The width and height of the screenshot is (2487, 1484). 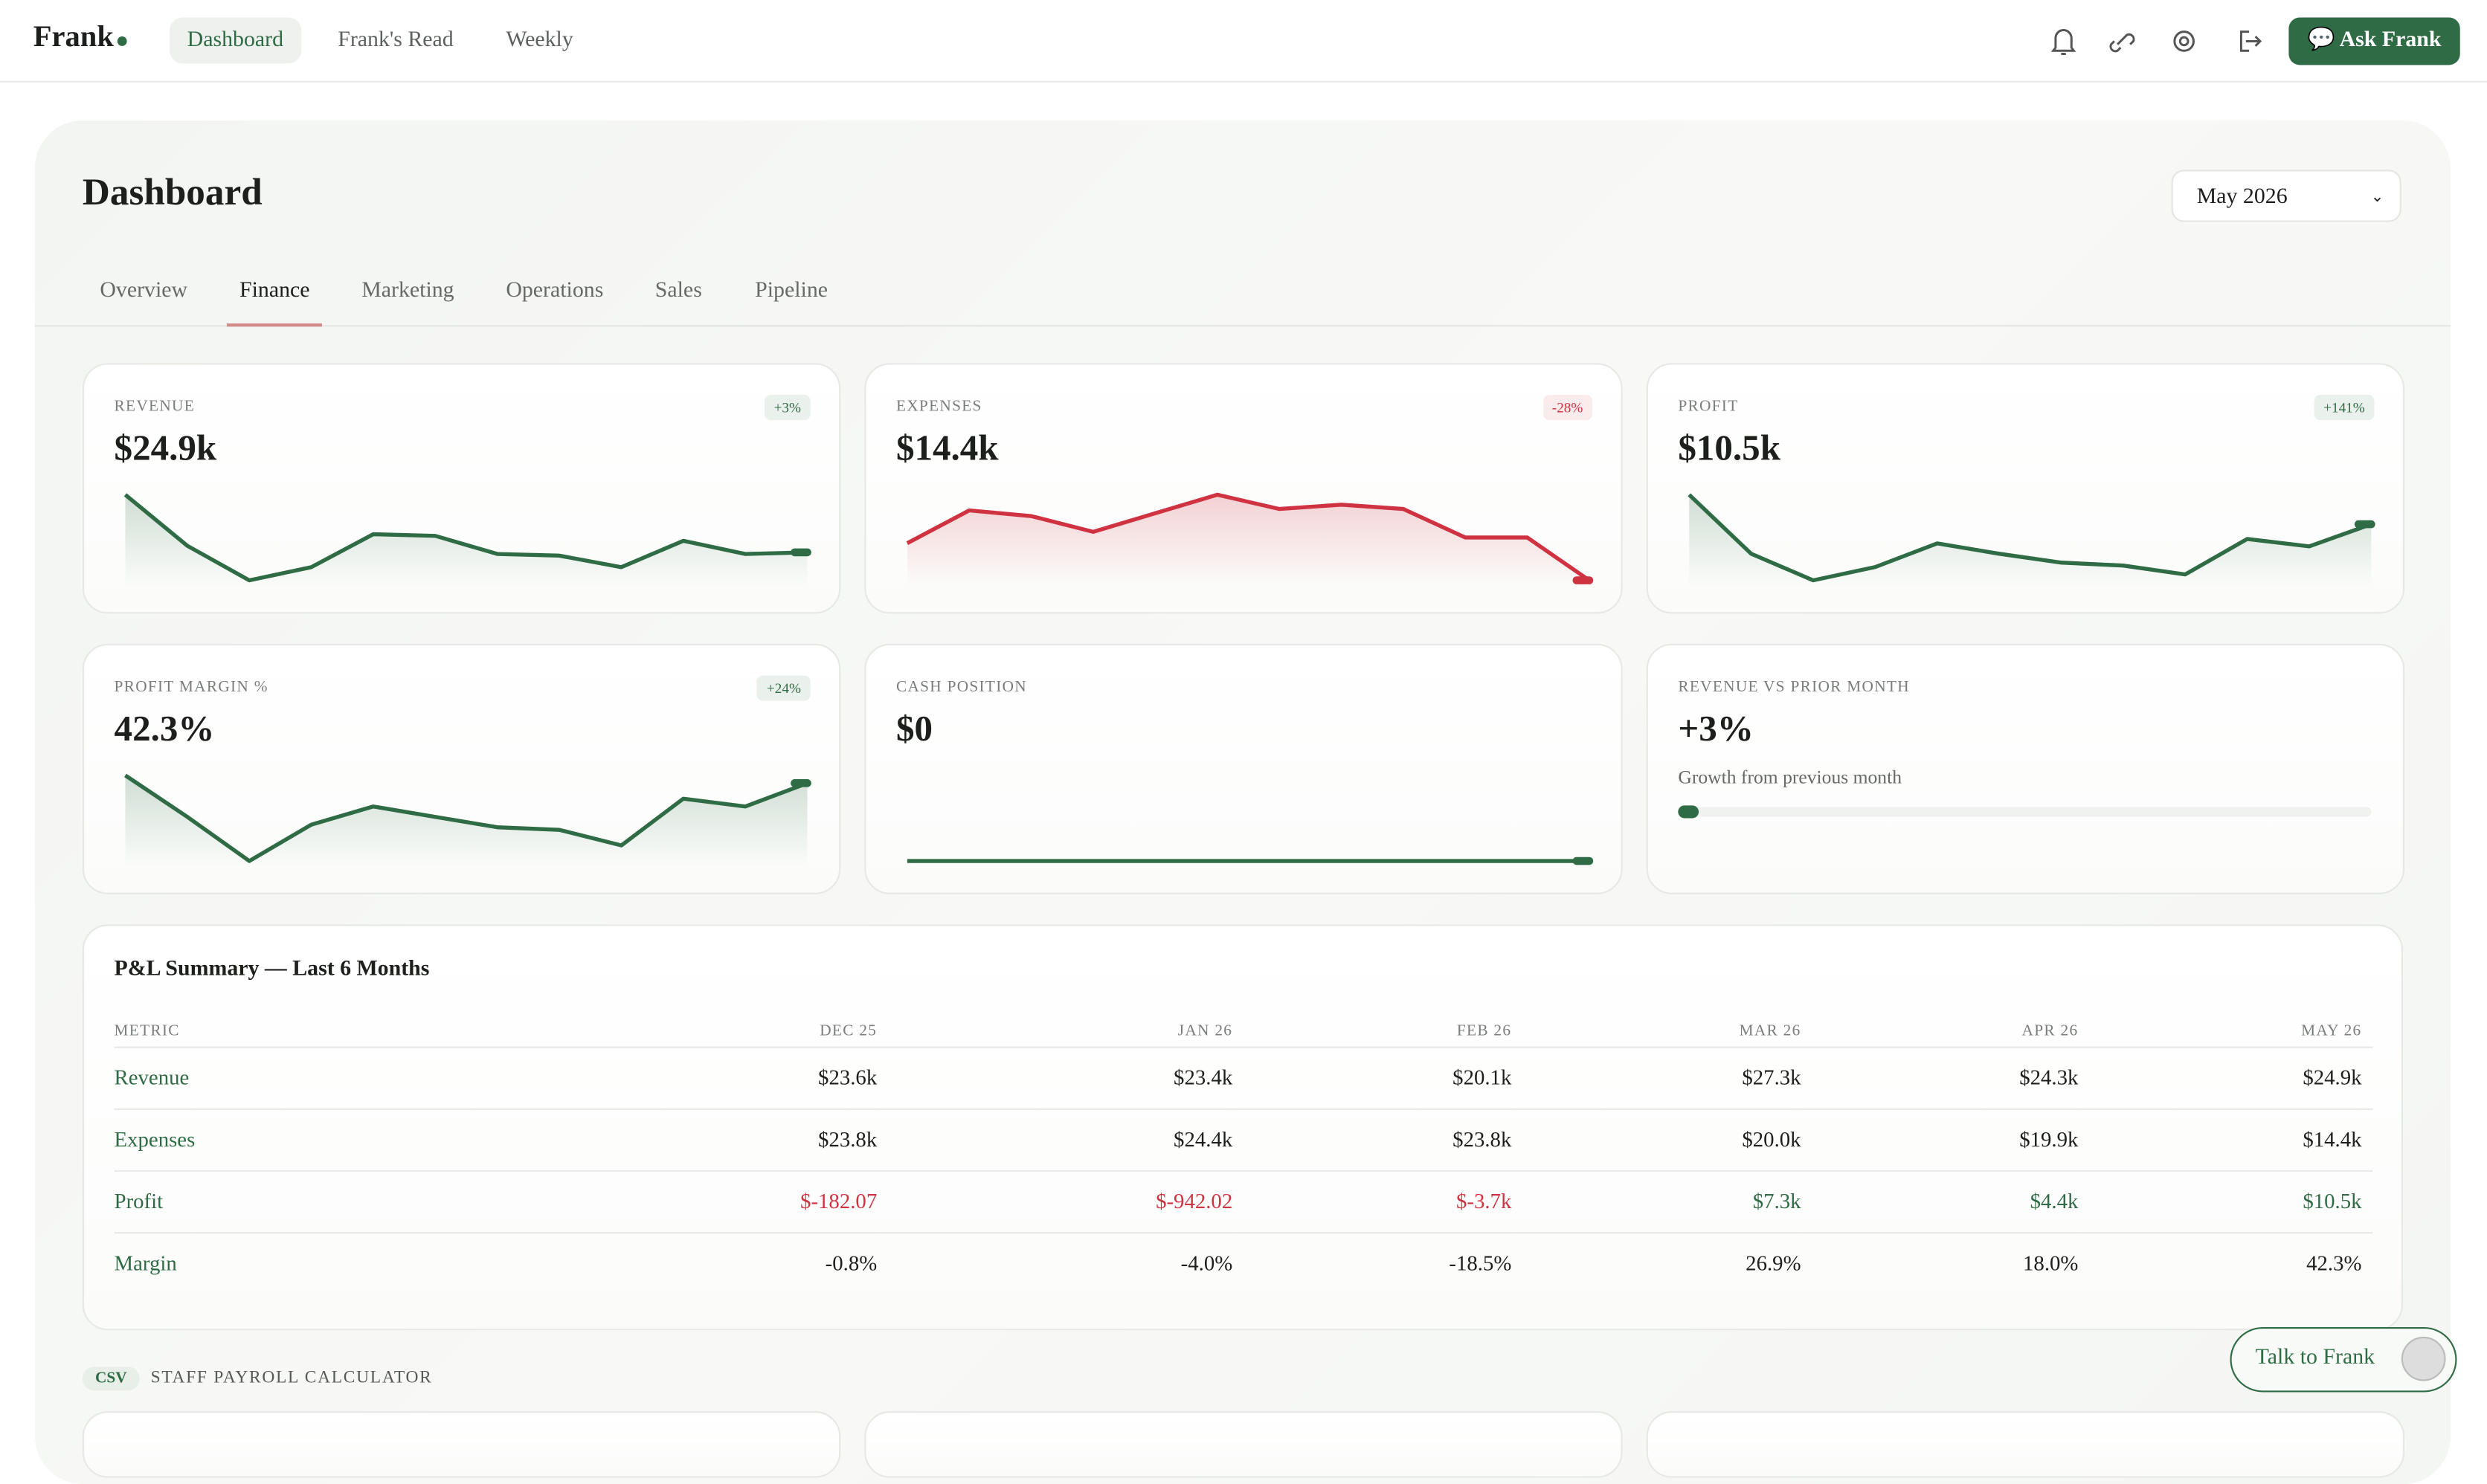 I want to click on bell-icon, so click(x=2063, y=42).